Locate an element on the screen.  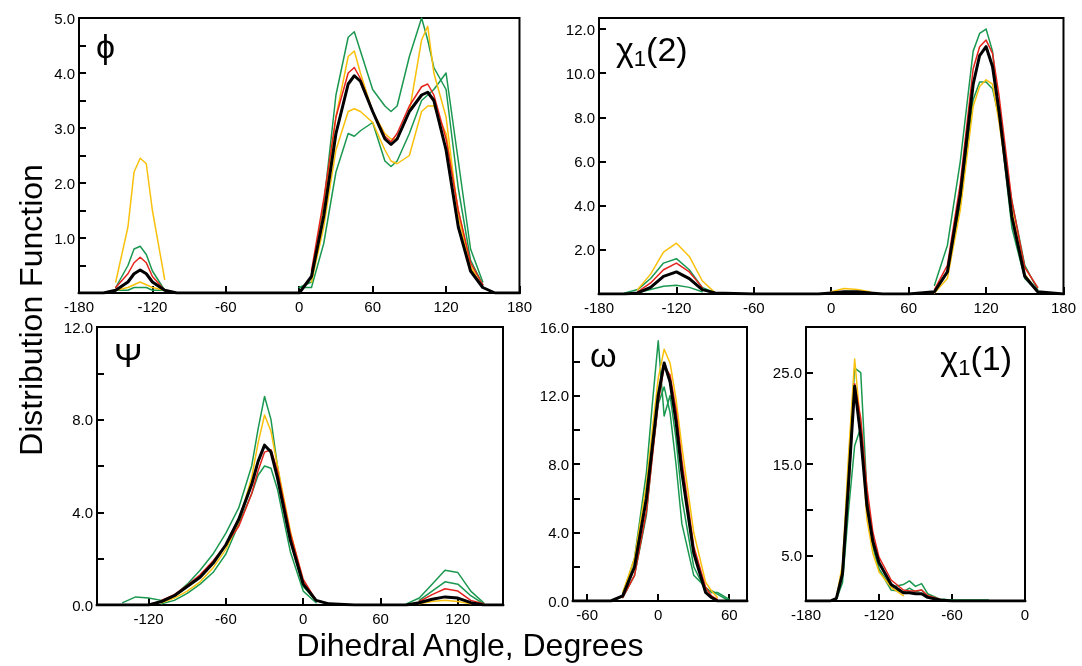
chart-title: ϕ is located at coordinates (106, 46).